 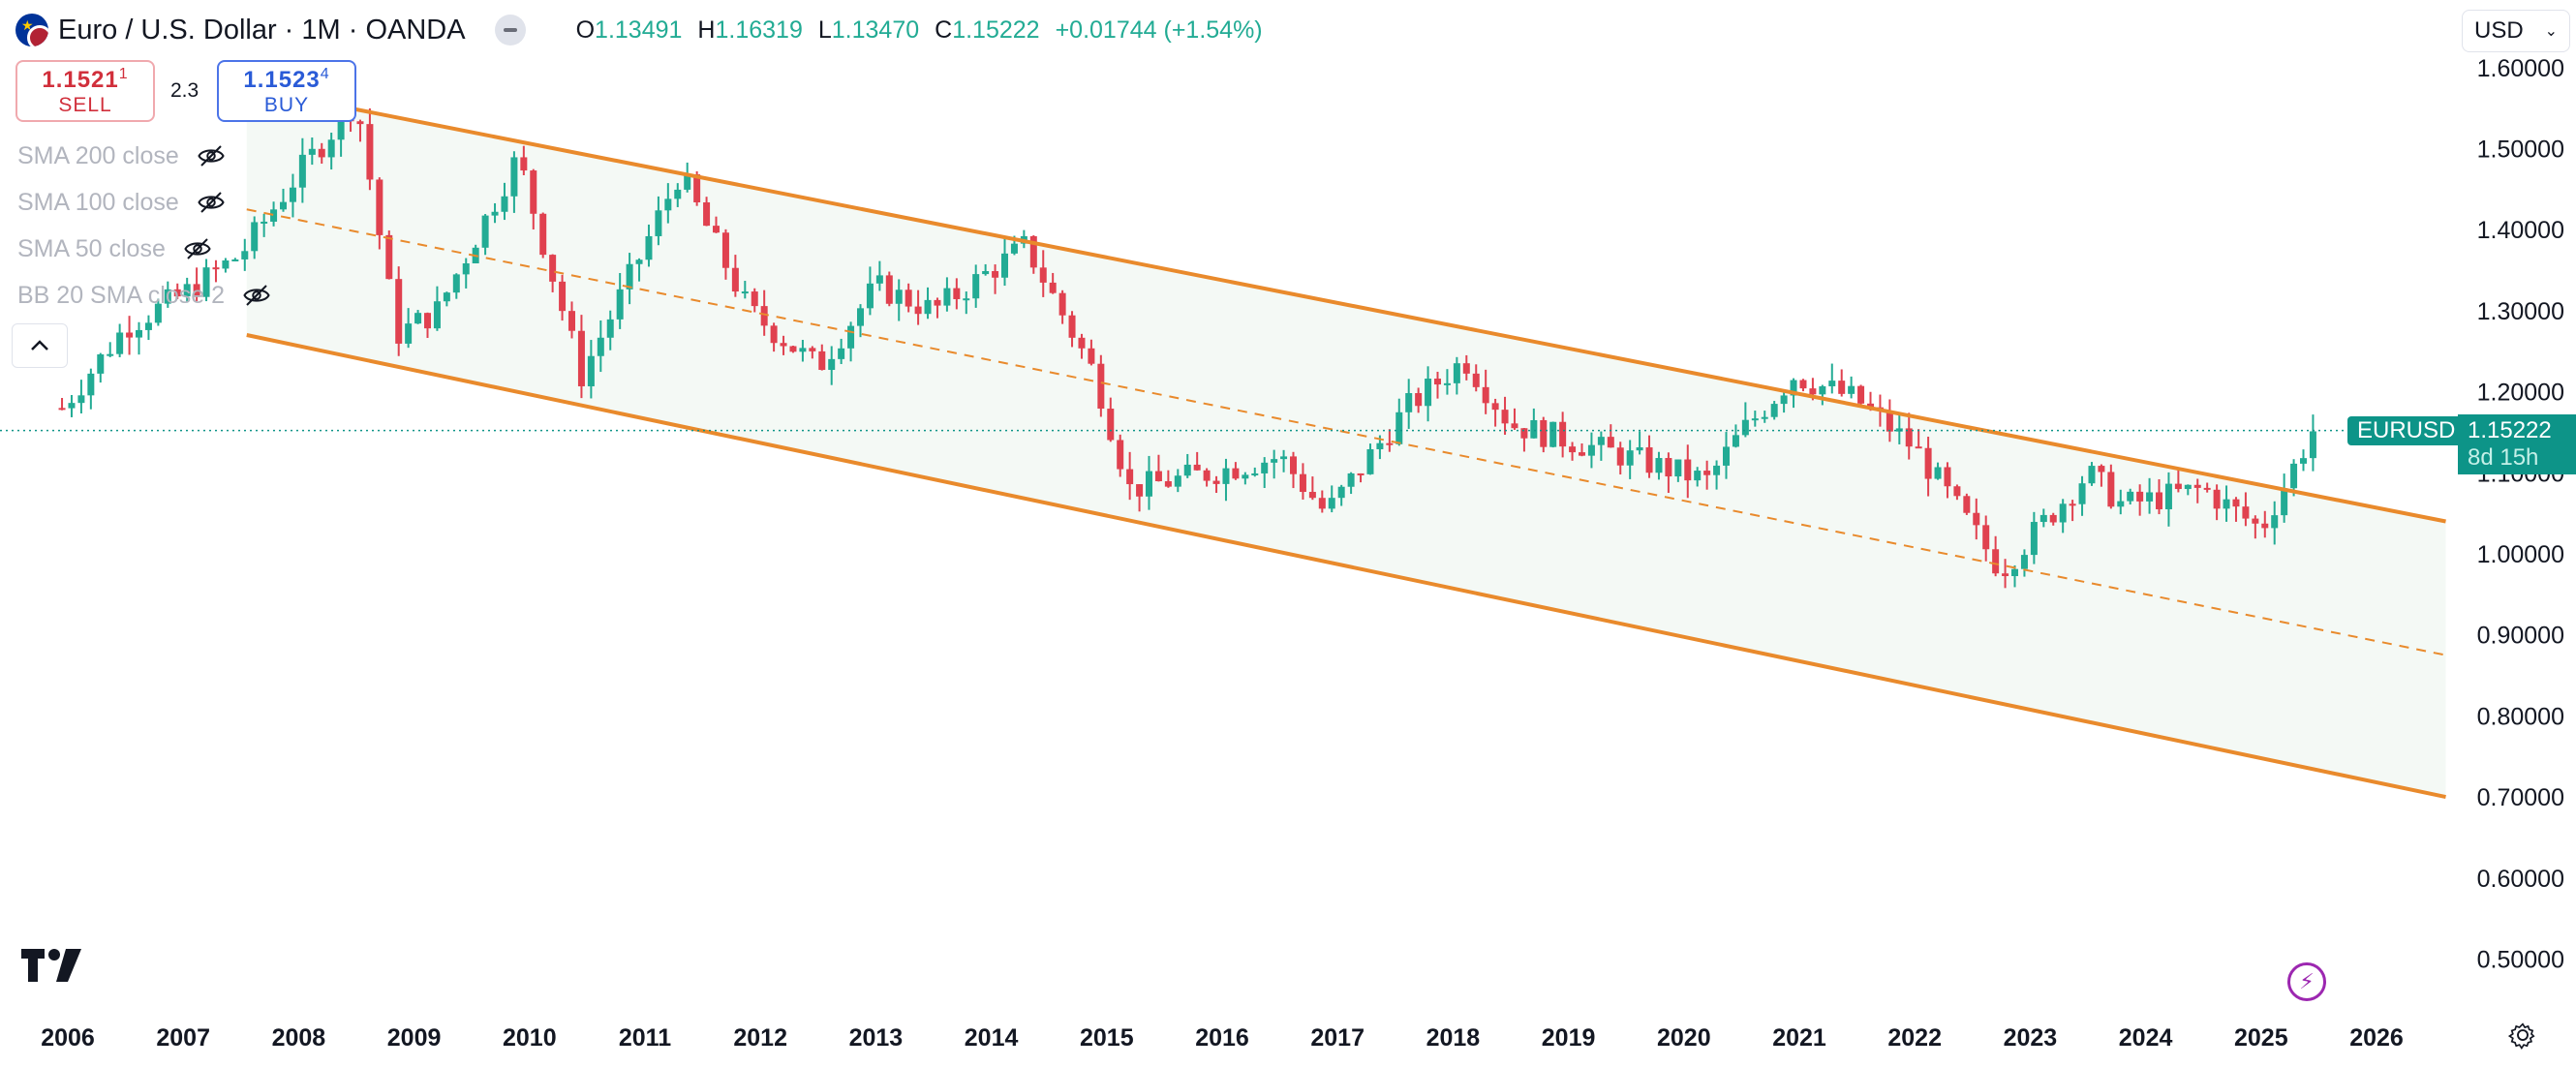 I want to click on x-tick-label: 2007, so click(x=183, y=1038).